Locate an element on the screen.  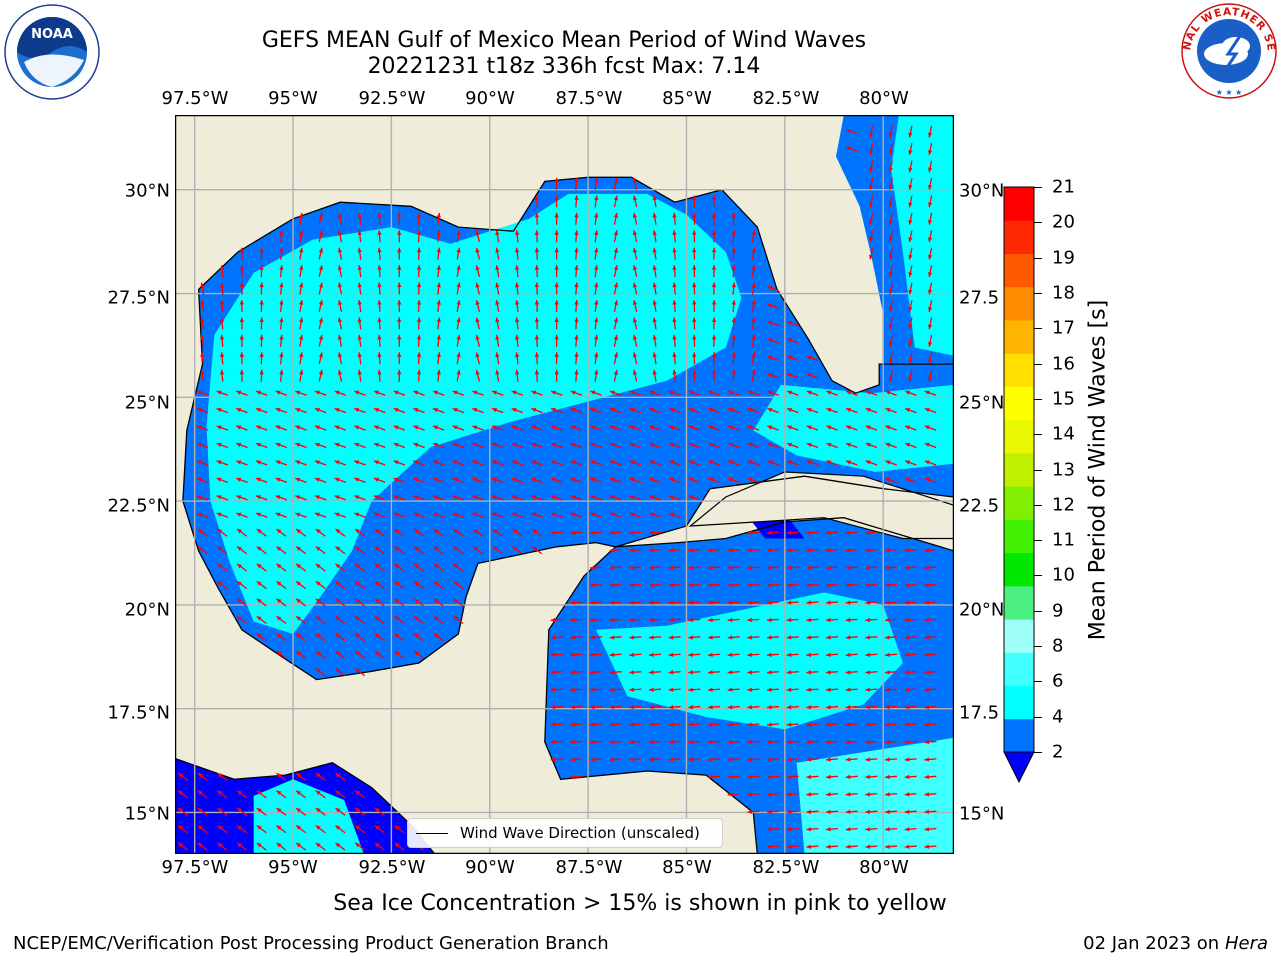
lon-label-top: 97.5°W is located at coordinates (195, 98).